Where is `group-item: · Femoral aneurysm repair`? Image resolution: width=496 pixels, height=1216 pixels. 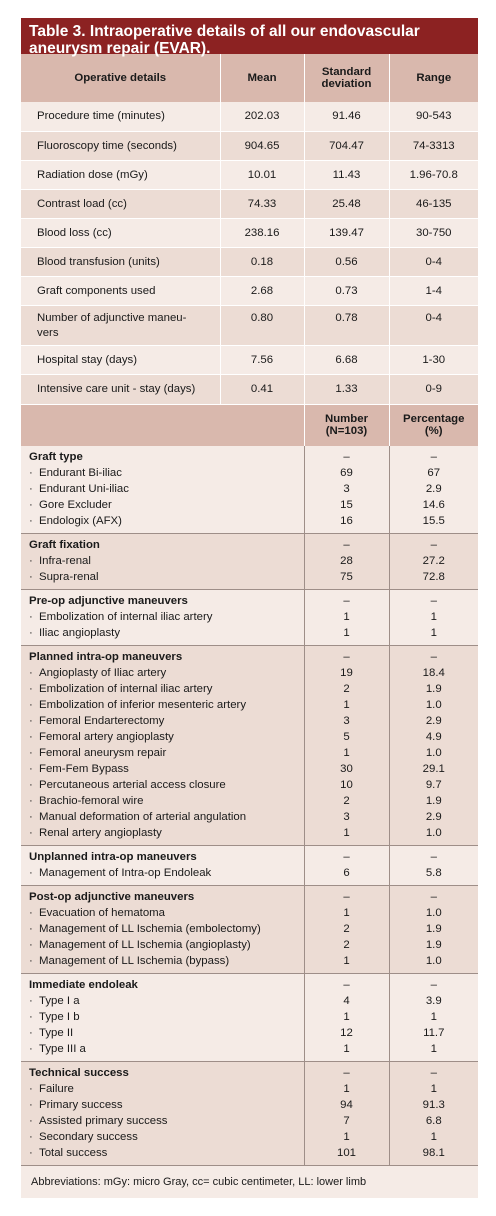 group-item: · Femoral aneurysm repair is located at coordinates (162, 753).